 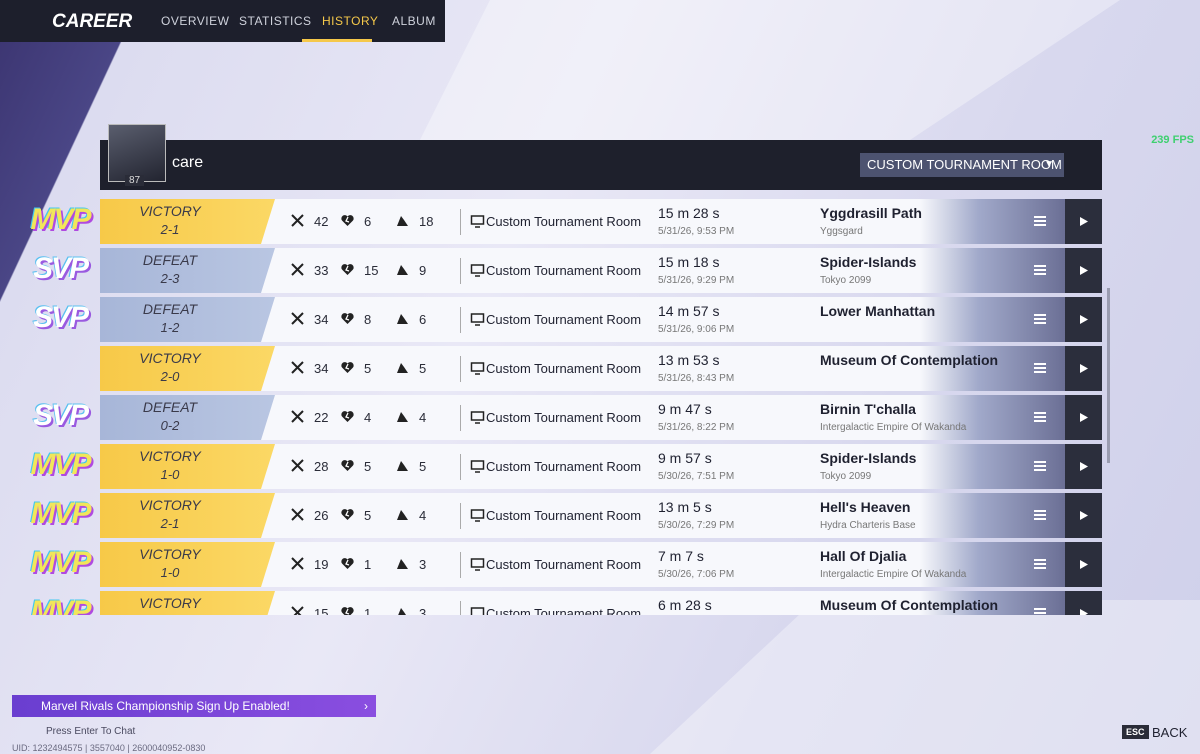 What do you see at coordinates (685, 507) in the screenshot?
I see `duration: 13 m 5 s` at bounding box center [685, 507].